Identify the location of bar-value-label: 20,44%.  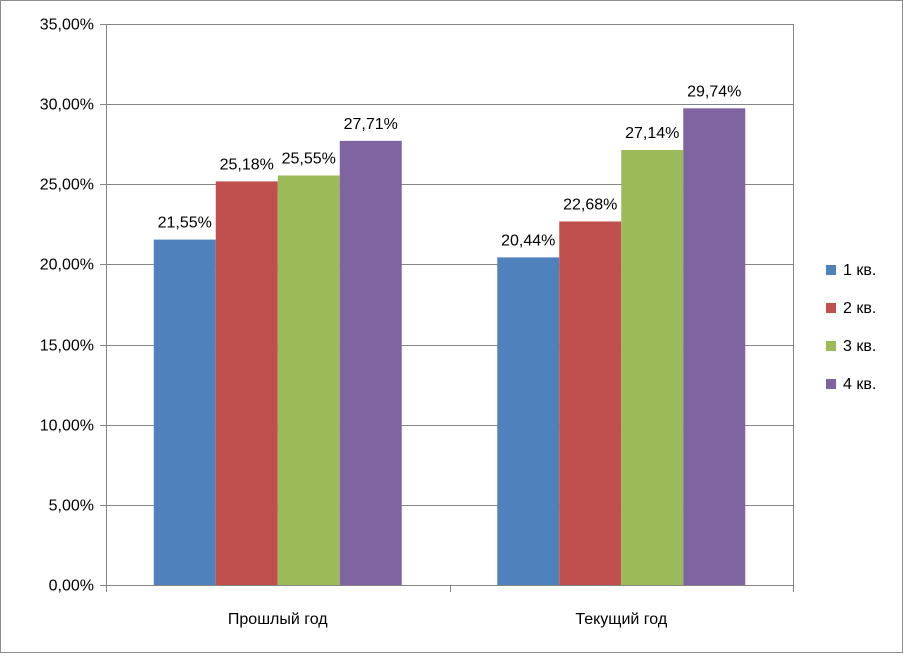
(528, 240).